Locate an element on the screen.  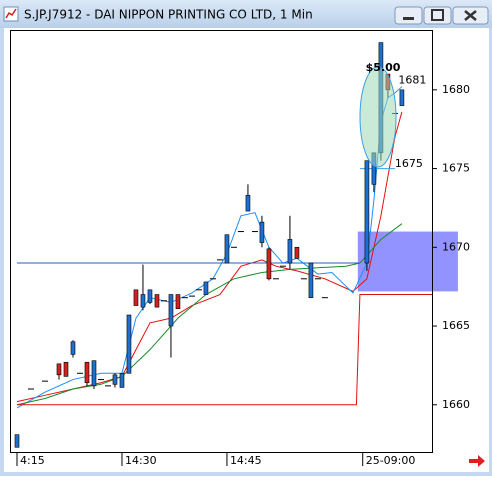
minimize-icon is located at coordinates (408, 18).